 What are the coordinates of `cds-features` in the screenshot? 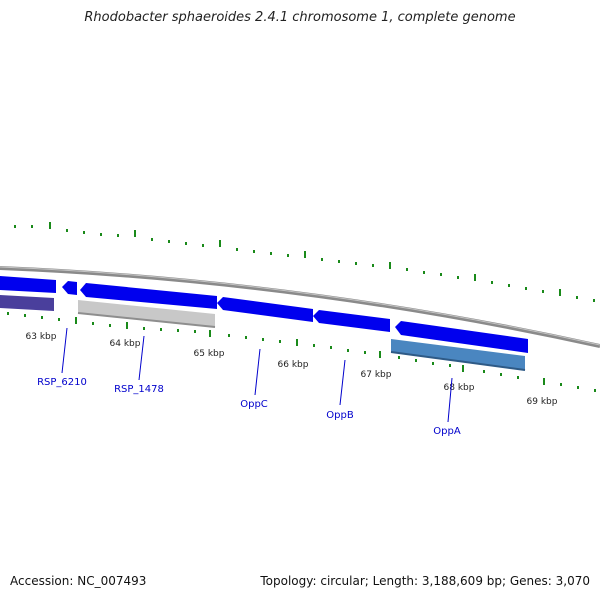 It's located at (264, 314).